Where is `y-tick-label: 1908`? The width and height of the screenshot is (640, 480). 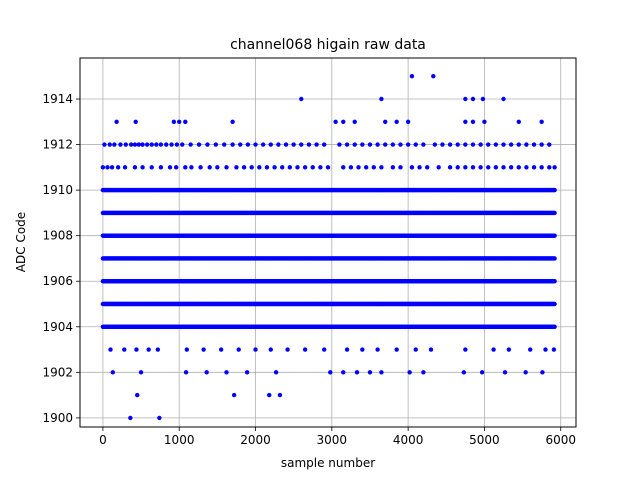 y-tick-label: 1908 is located at coordinates (57, 236).